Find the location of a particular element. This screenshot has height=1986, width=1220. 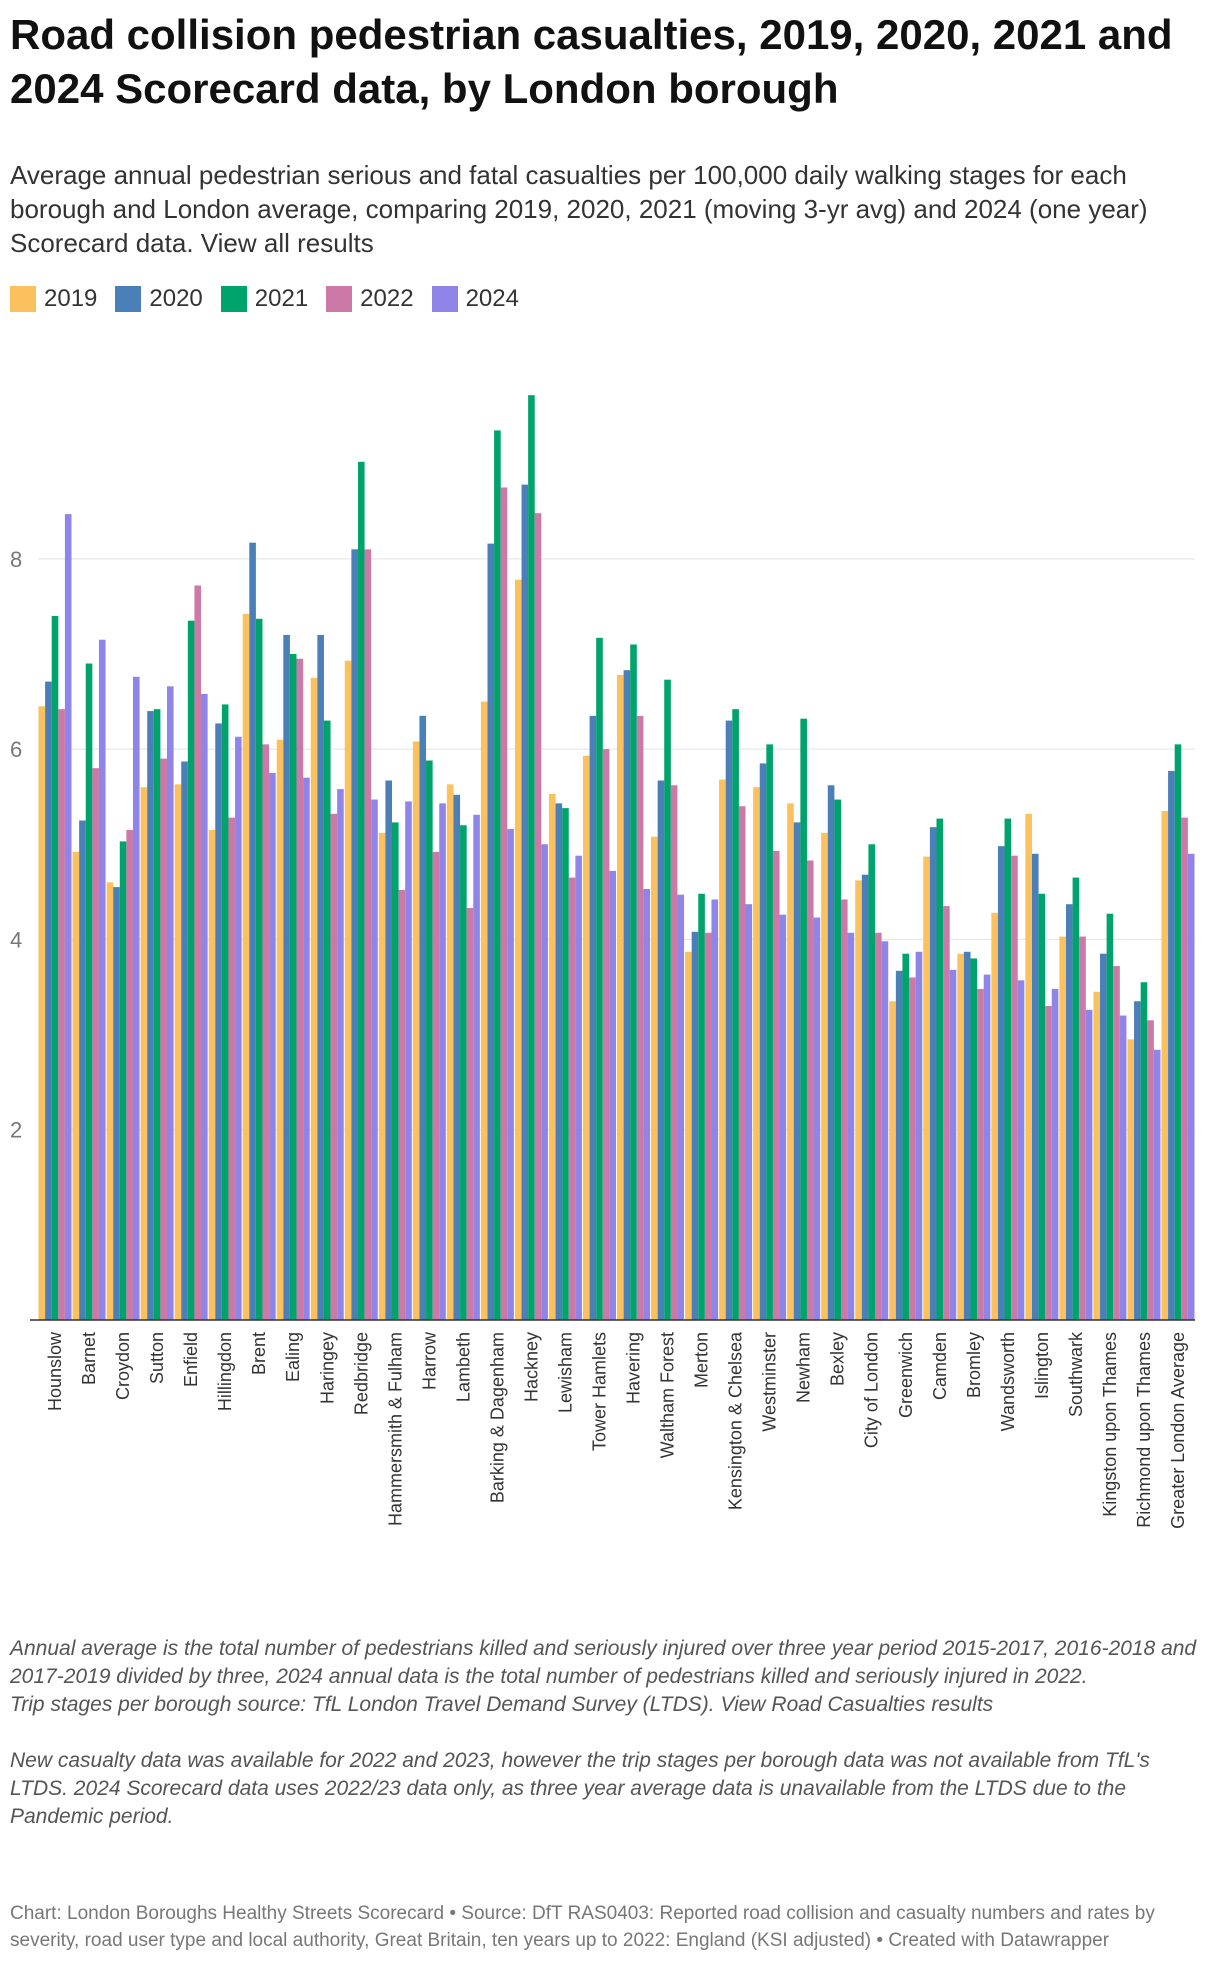

legend-item-2022: 2022 is located at coordinates (370, 299).